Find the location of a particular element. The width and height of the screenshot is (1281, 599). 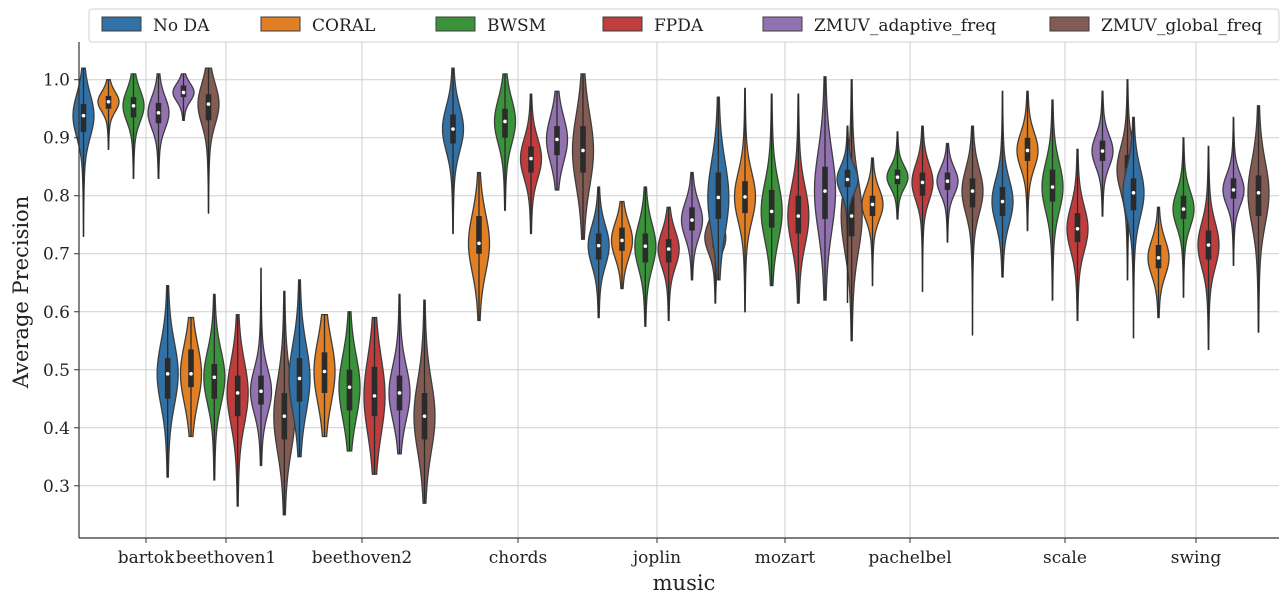

violin-swing-coral is located at coordinates (1158, 262).